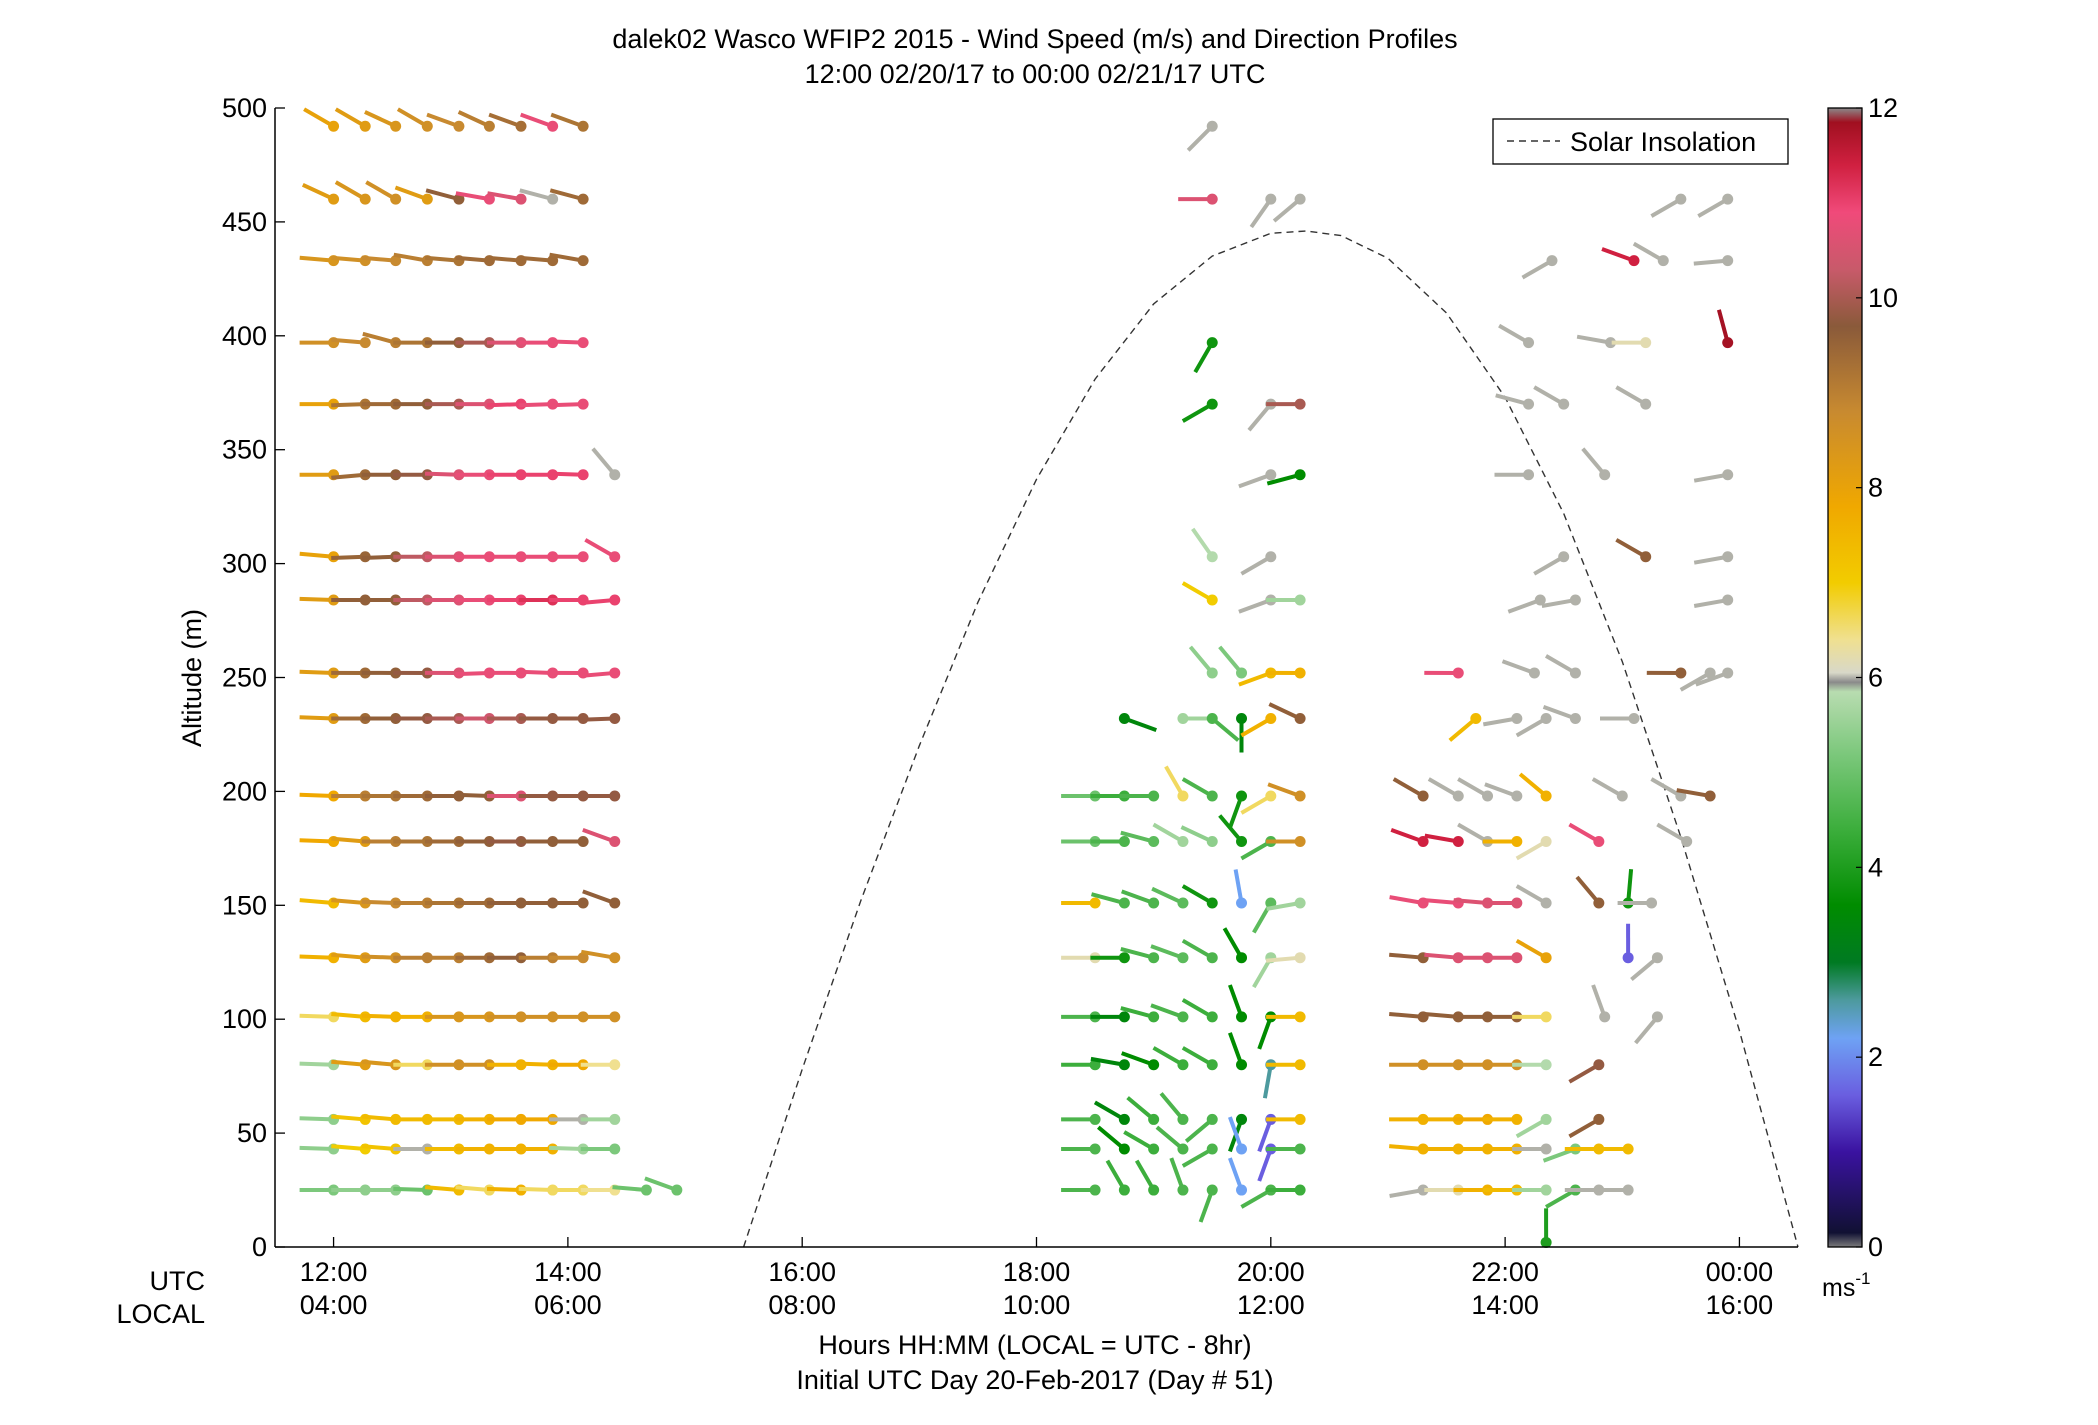 The image size is (2098, 1425). What do you see at coordinates (259, 1247) in the screenshot?
I see `y-tick-label: 0` at bounding box center [259, 1247].